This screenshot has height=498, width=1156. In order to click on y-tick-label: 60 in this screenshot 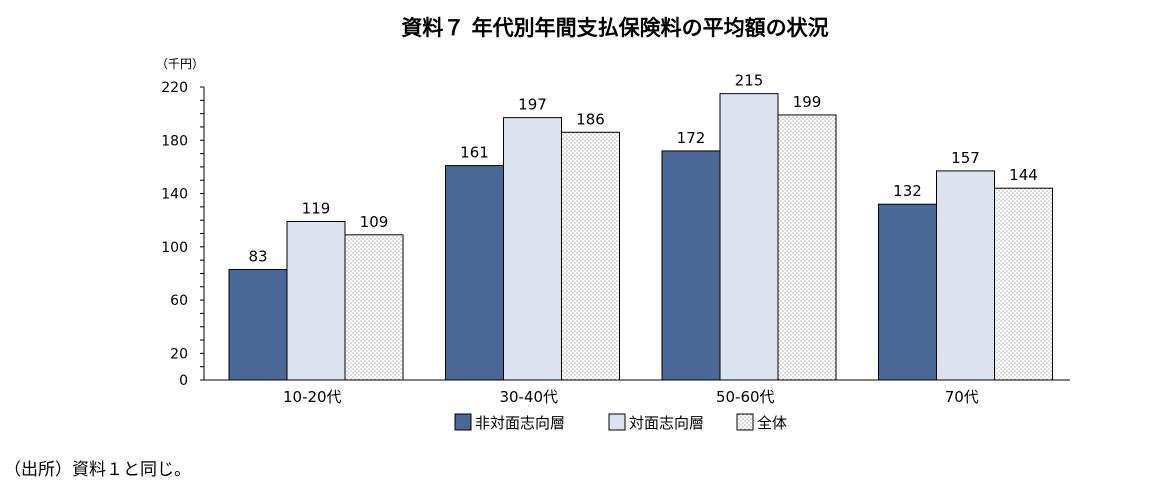, I will do `click(179, 301)`.